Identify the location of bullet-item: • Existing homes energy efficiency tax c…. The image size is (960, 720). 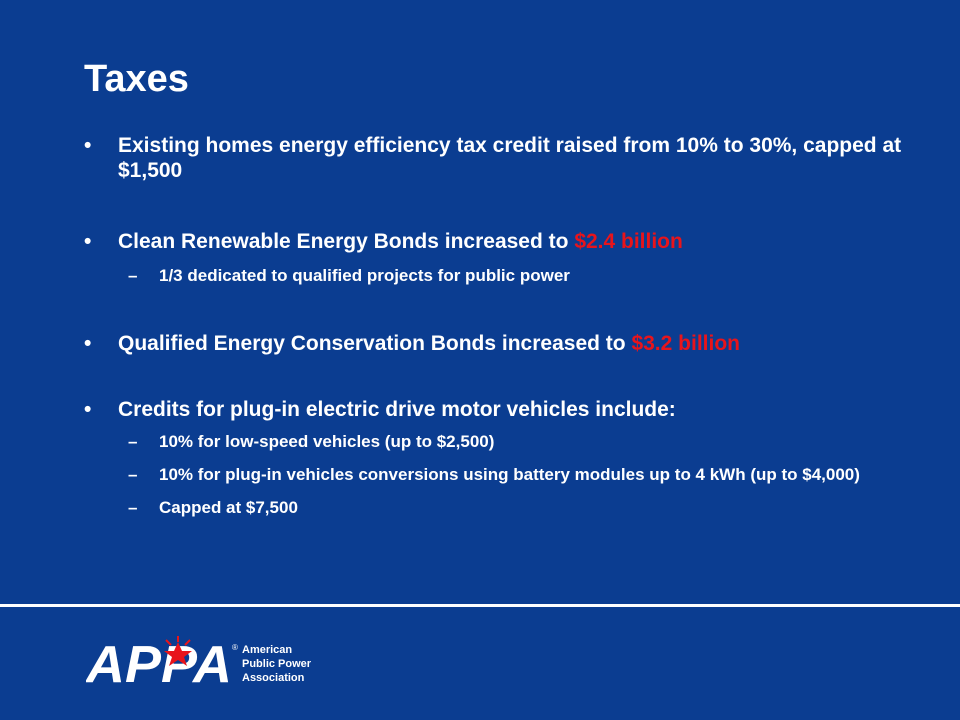
(504, 158).